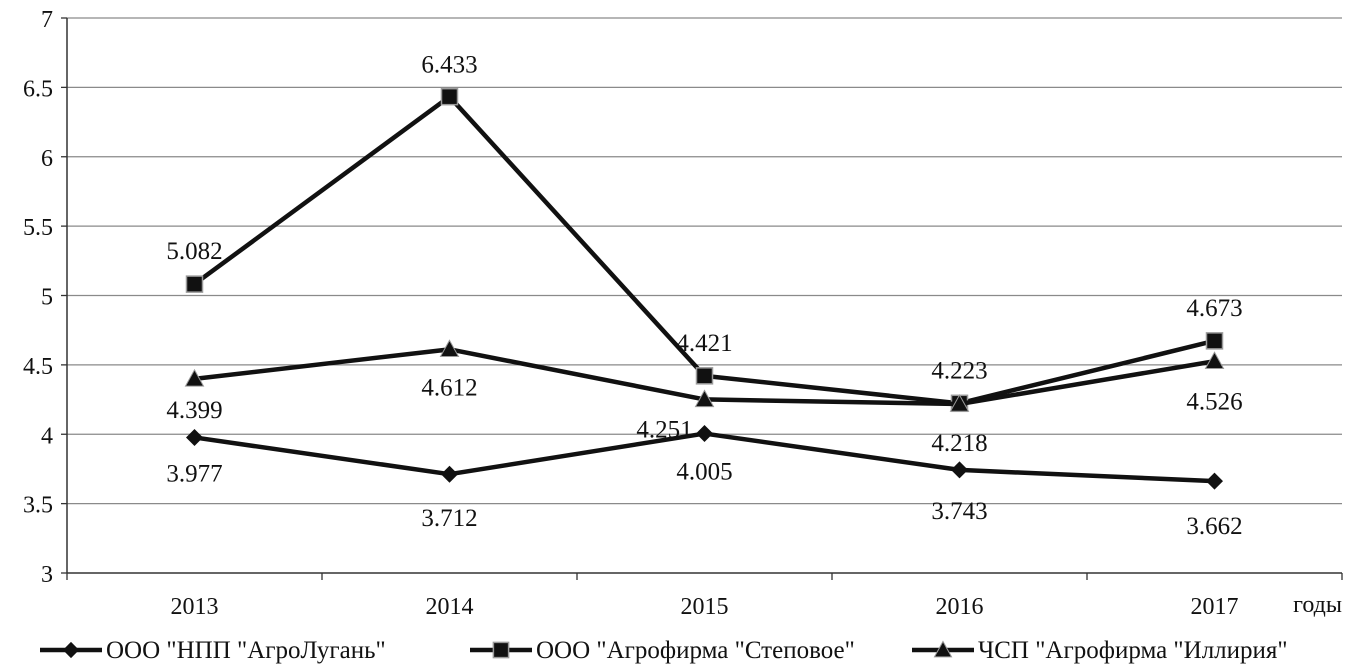 Image resolution: width=1355 pixels, height=670 pixels. Describe the element at coordinates (47, 436) in the screenshot. I see `y-tick-label: 4` at that location.